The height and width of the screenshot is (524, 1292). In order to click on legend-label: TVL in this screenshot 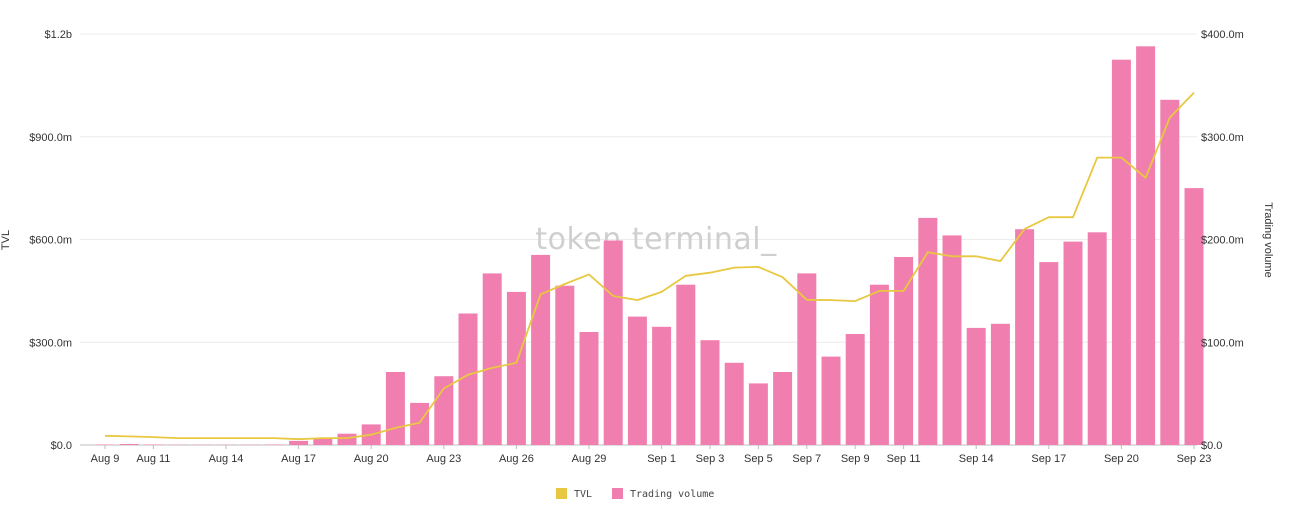, I will do `click(583, 494)`.